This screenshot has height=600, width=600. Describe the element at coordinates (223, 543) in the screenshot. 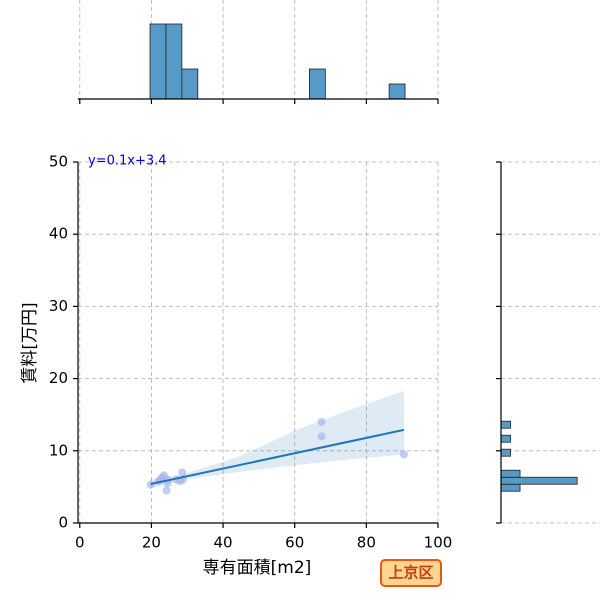

I see `x-tick-label: 40` at that location.